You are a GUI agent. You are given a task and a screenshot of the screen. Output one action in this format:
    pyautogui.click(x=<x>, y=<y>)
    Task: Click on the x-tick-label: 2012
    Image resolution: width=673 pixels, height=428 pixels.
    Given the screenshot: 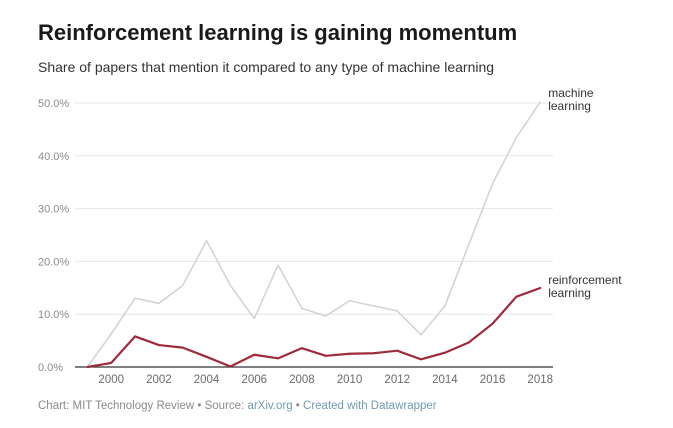 What is the action you would take?
    pyautogui.click(x=397, y=380)
    